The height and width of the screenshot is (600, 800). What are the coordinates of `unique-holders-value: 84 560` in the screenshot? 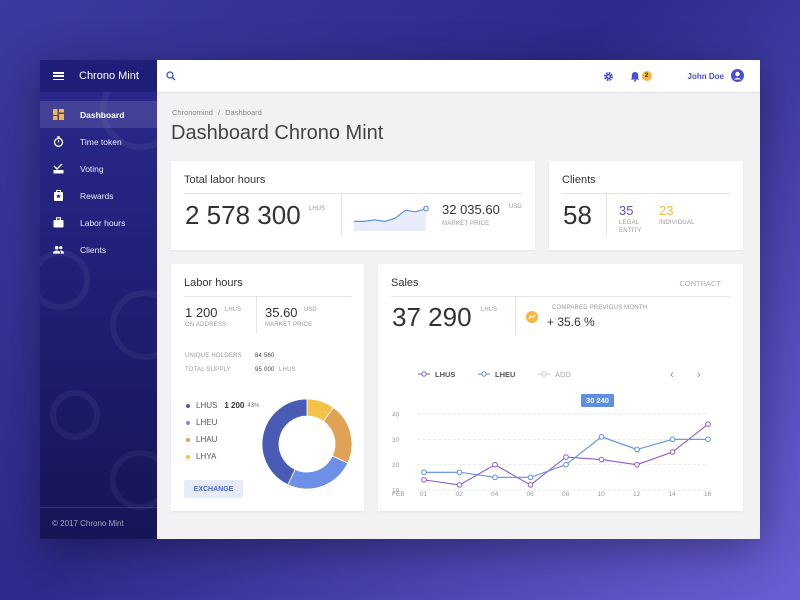 It's located at (265, 356).